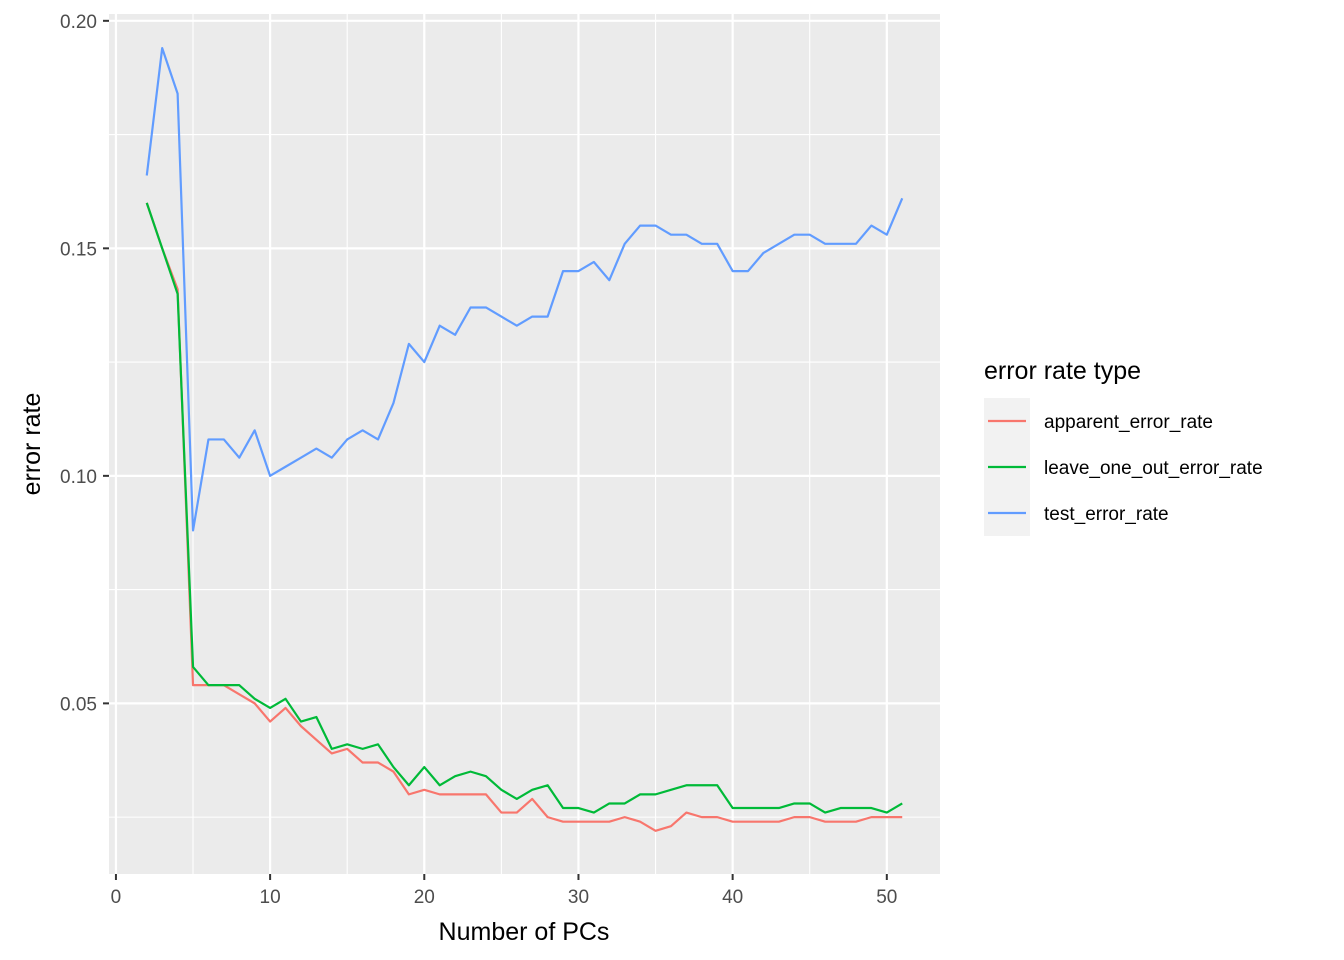 This screenshot has height=960, width=1344. What do you see at coordinates (732, 897) in the screenshot?
I see `x-tick-label: 40` at bounding box center [732, 897].